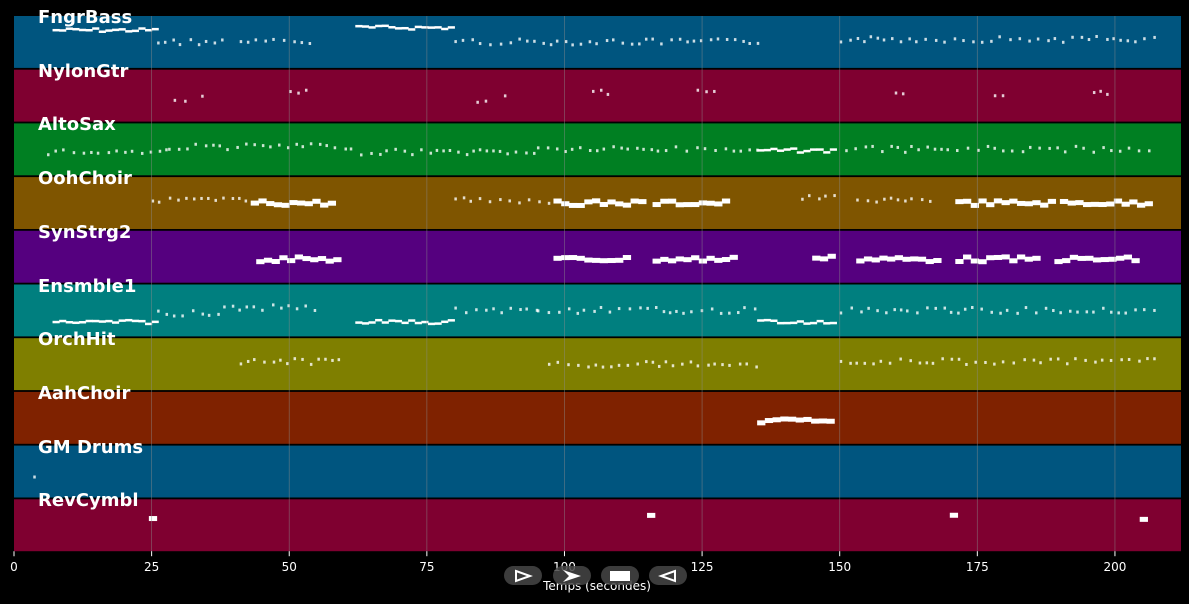 The height and width of the screenshot is (604, 1189). Describe the element at coordinates (620, 575) in the screenshot. I see `stop-button` at that location.